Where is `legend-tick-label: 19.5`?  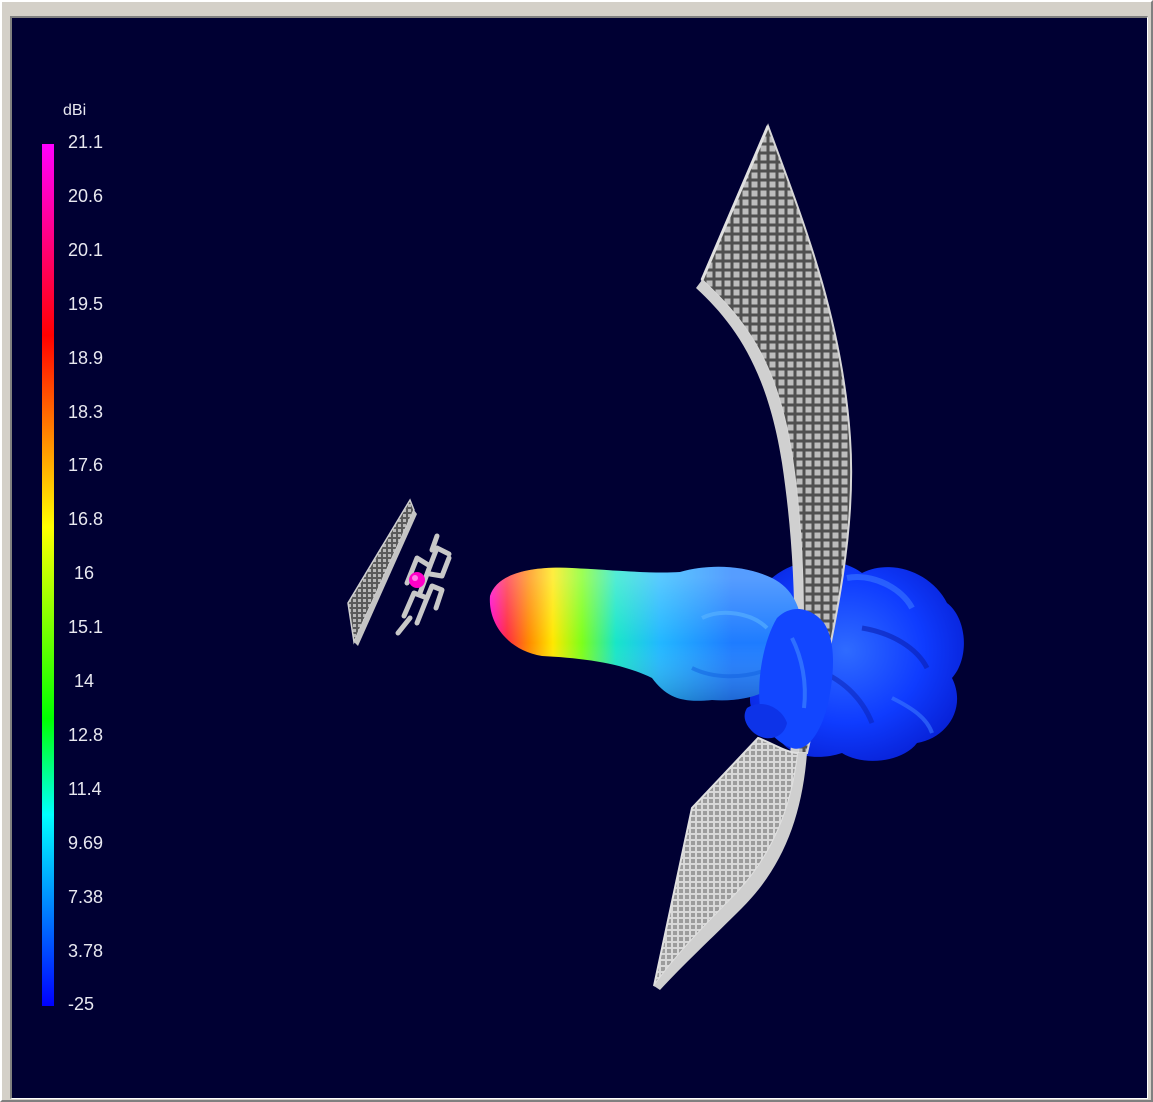 legend-tick-label: 19.5 is located at coordinates (86, 303).